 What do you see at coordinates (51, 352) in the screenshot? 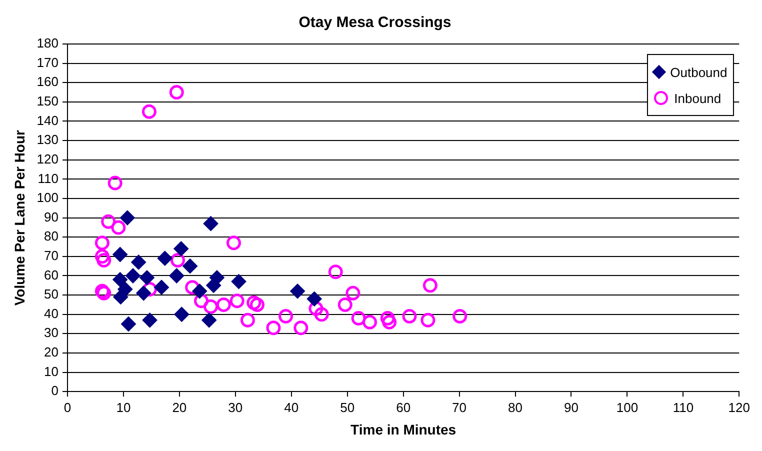
I see `y-tick-label: 20` at bounding box center [51, 352].